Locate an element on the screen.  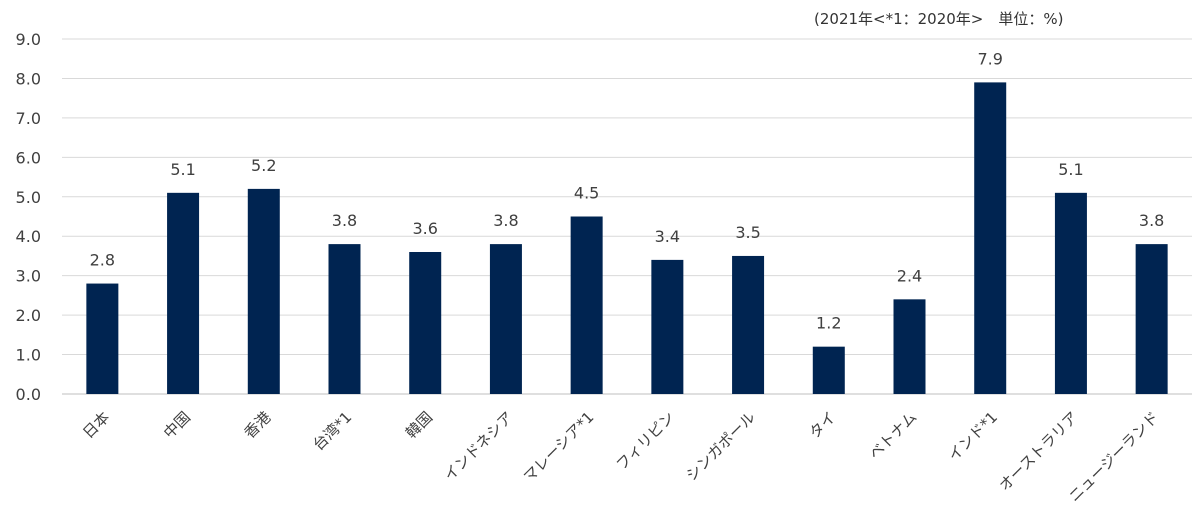
data-label: 5.2 is located at coordinates (263, 165).